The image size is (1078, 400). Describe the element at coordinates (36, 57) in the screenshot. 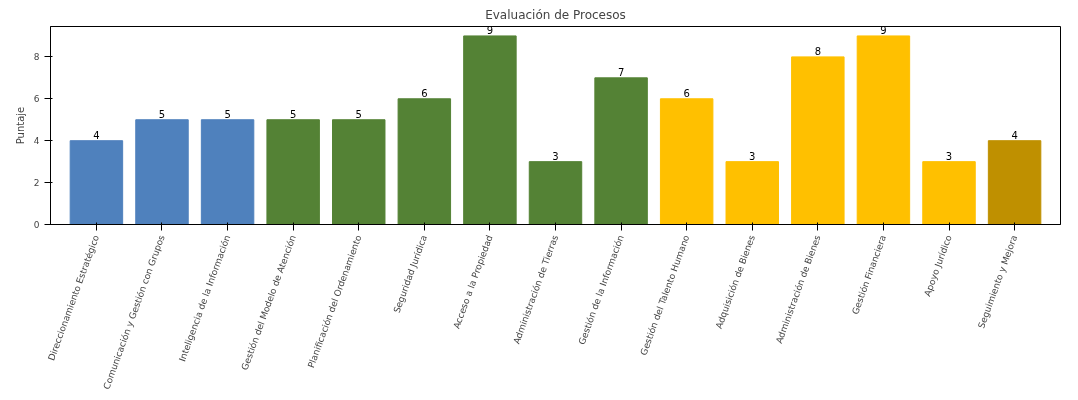

I see `y-tick-label: 8` at that location.